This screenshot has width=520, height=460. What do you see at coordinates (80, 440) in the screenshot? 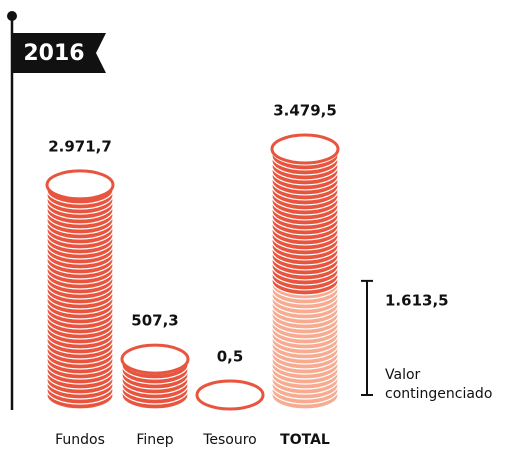
I see `x-tick-label: Fundos` at bounding box center [80, 440].